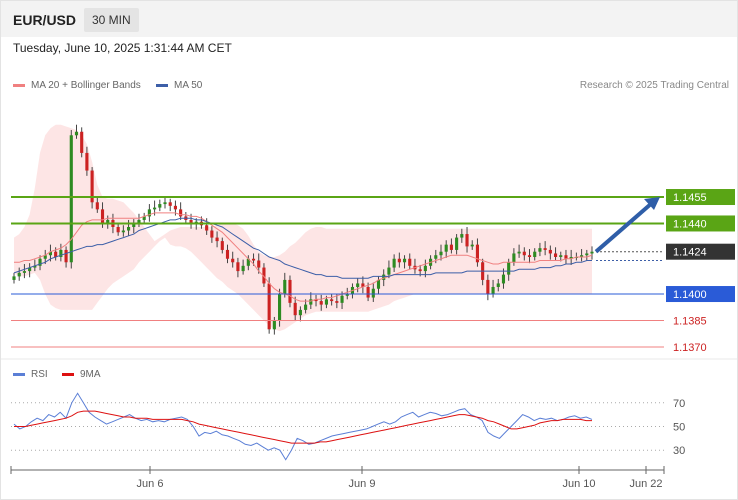  I want to click on ma50-swatch-icon, so click(162, 85).